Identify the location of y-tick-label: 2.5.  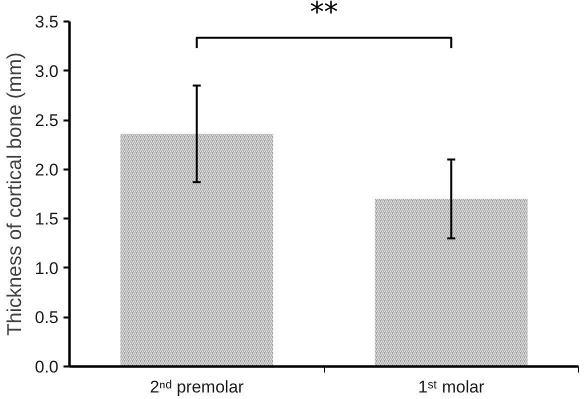
(46, 120).